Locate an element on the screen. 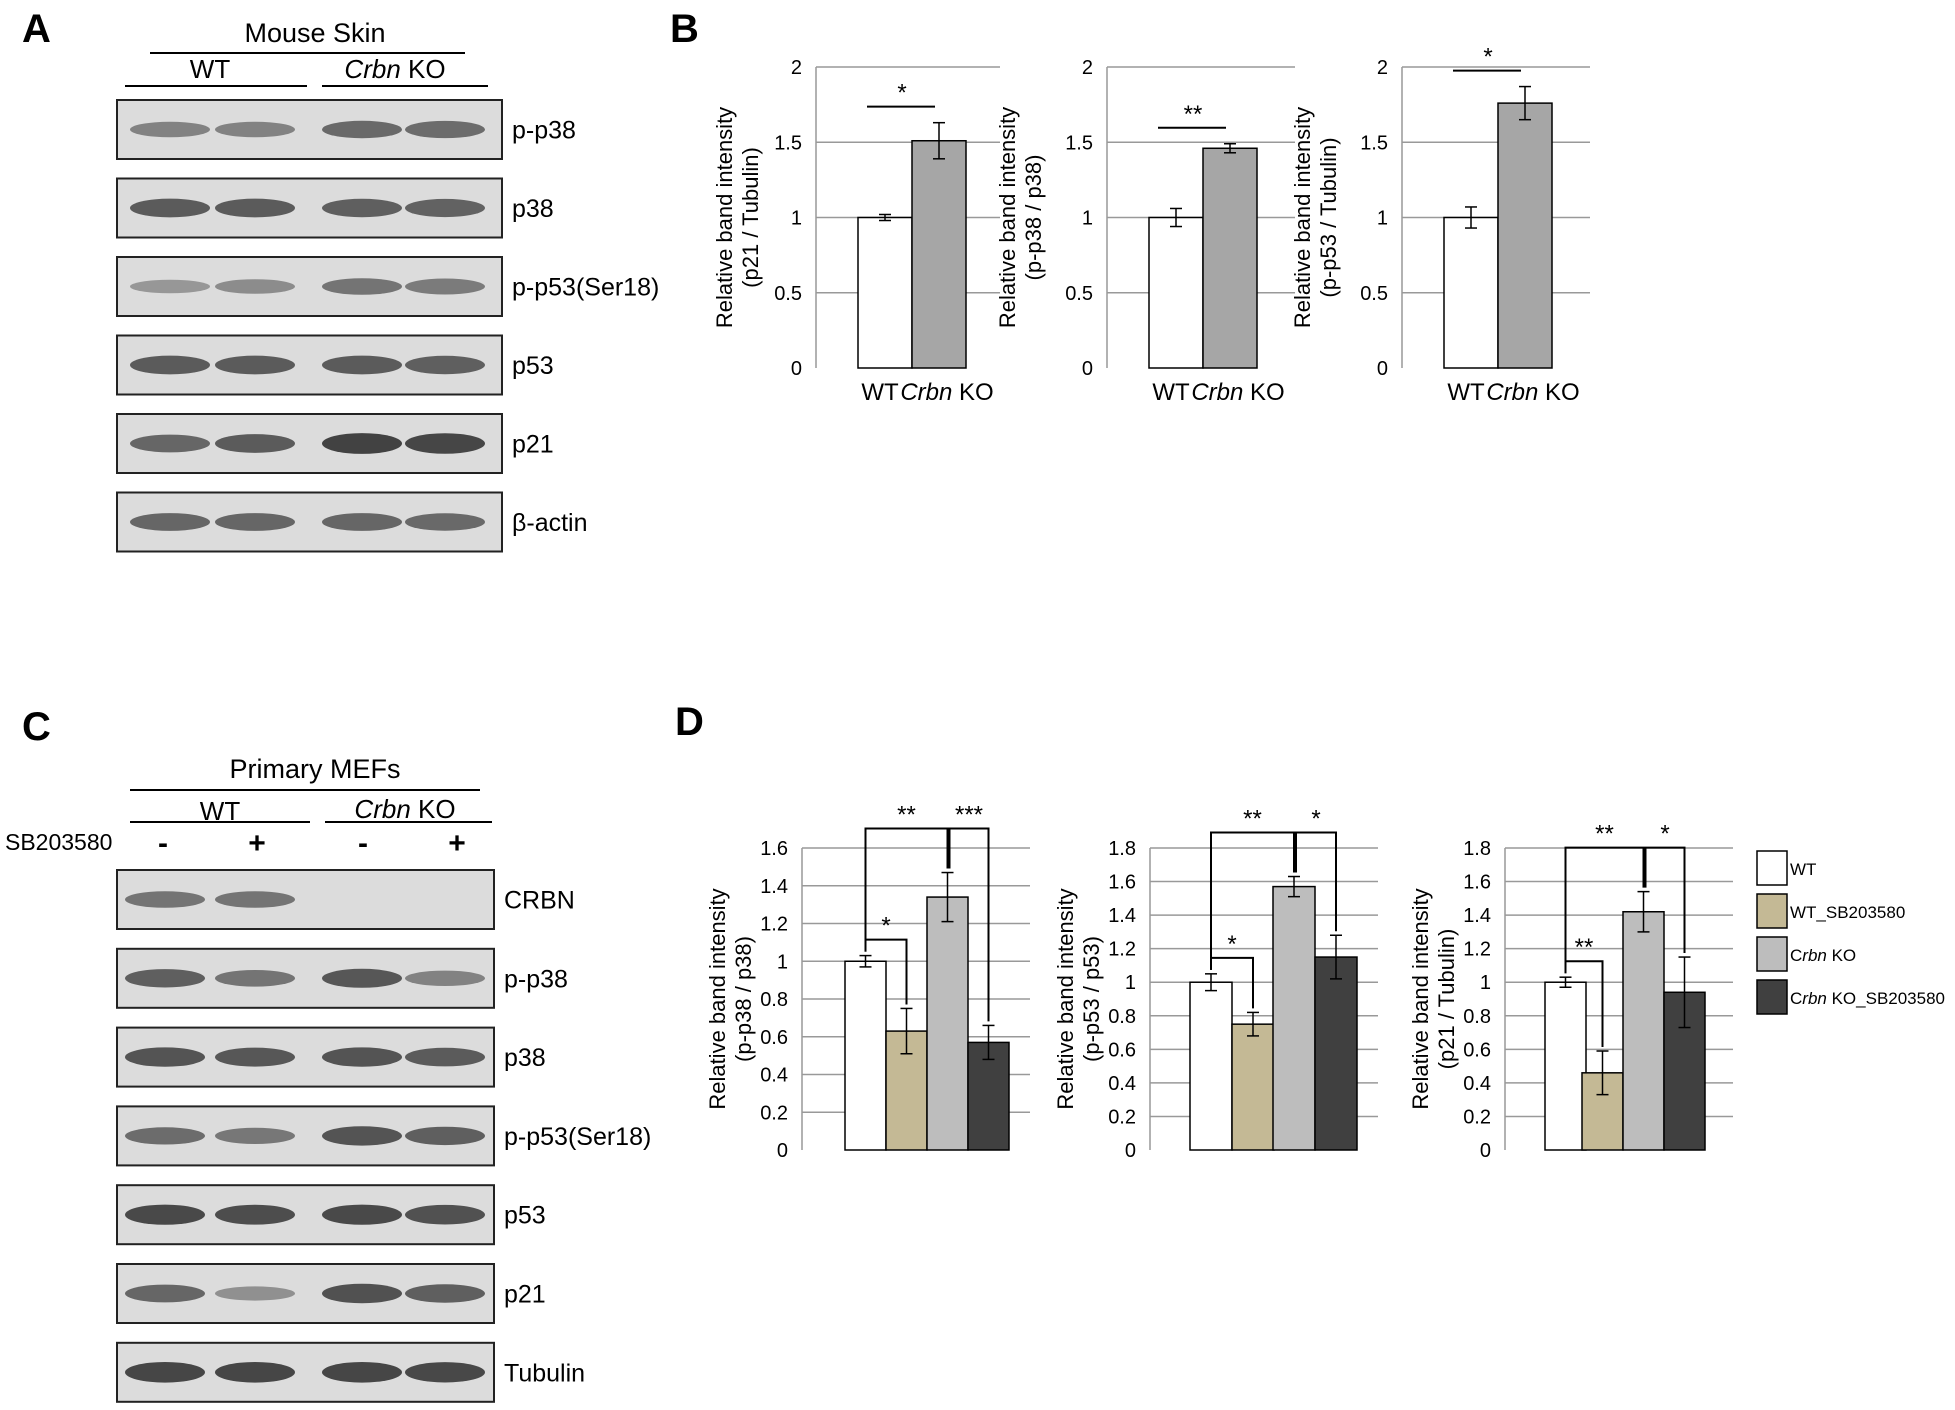  legend-item-crbn-ko: Crbn KO is located at coordinates (1806, 954).